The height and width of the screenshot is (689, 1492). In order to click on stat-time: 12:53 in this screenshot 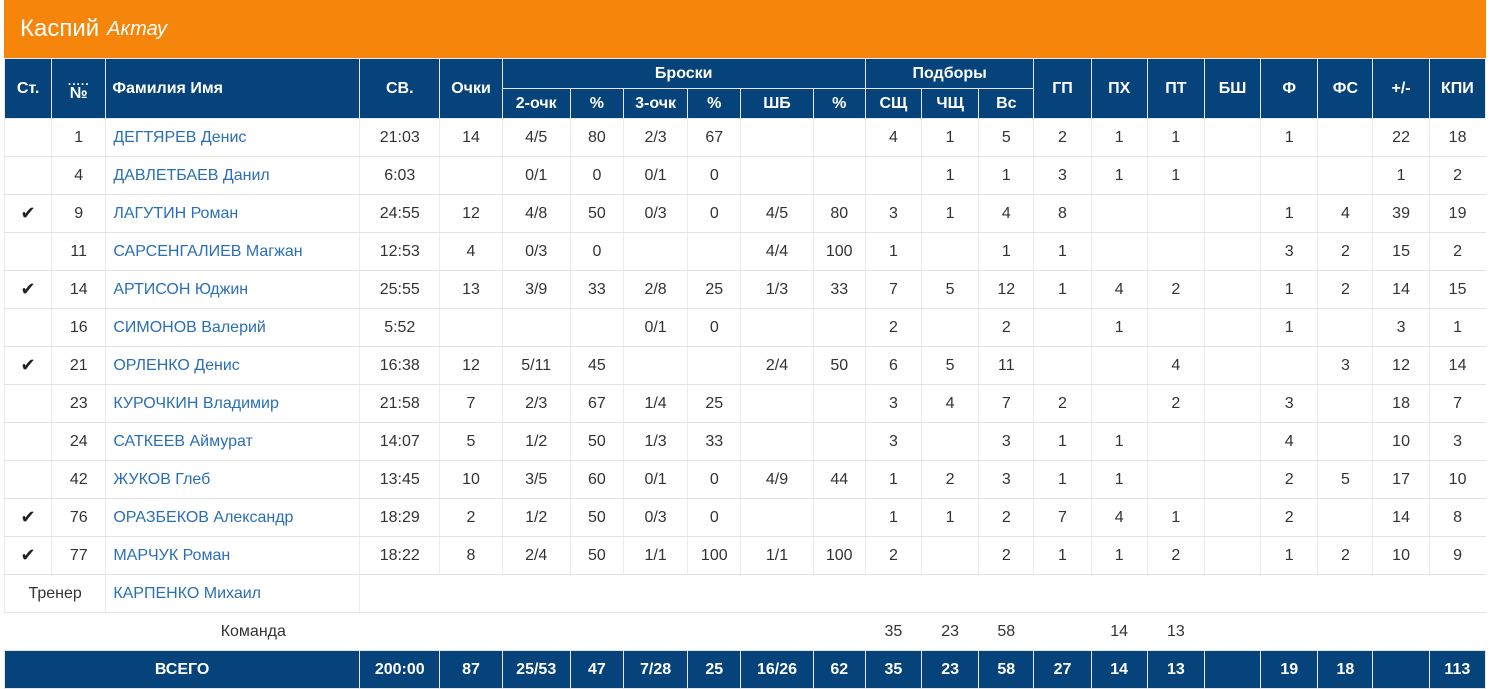, I will do `click(399, 251)`.